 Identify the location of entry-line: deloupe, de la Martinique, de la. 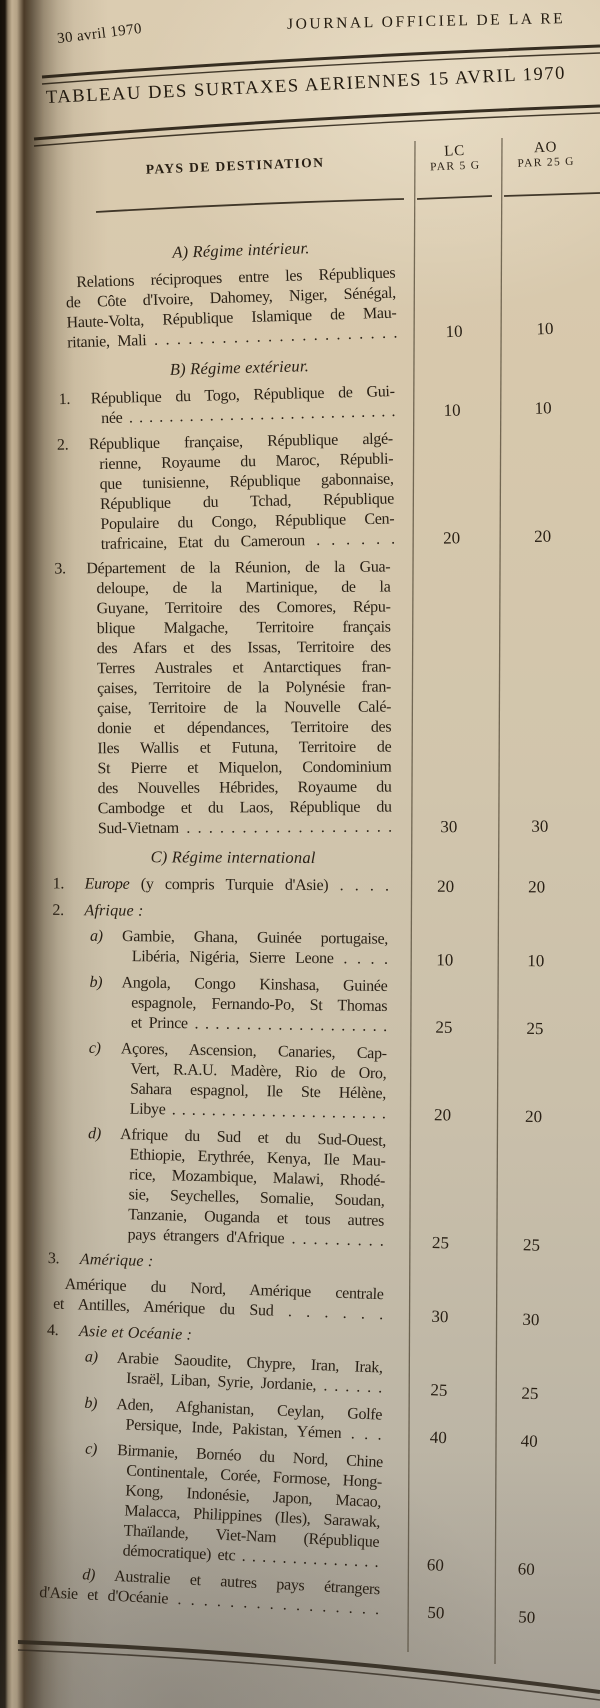
(243, 588).